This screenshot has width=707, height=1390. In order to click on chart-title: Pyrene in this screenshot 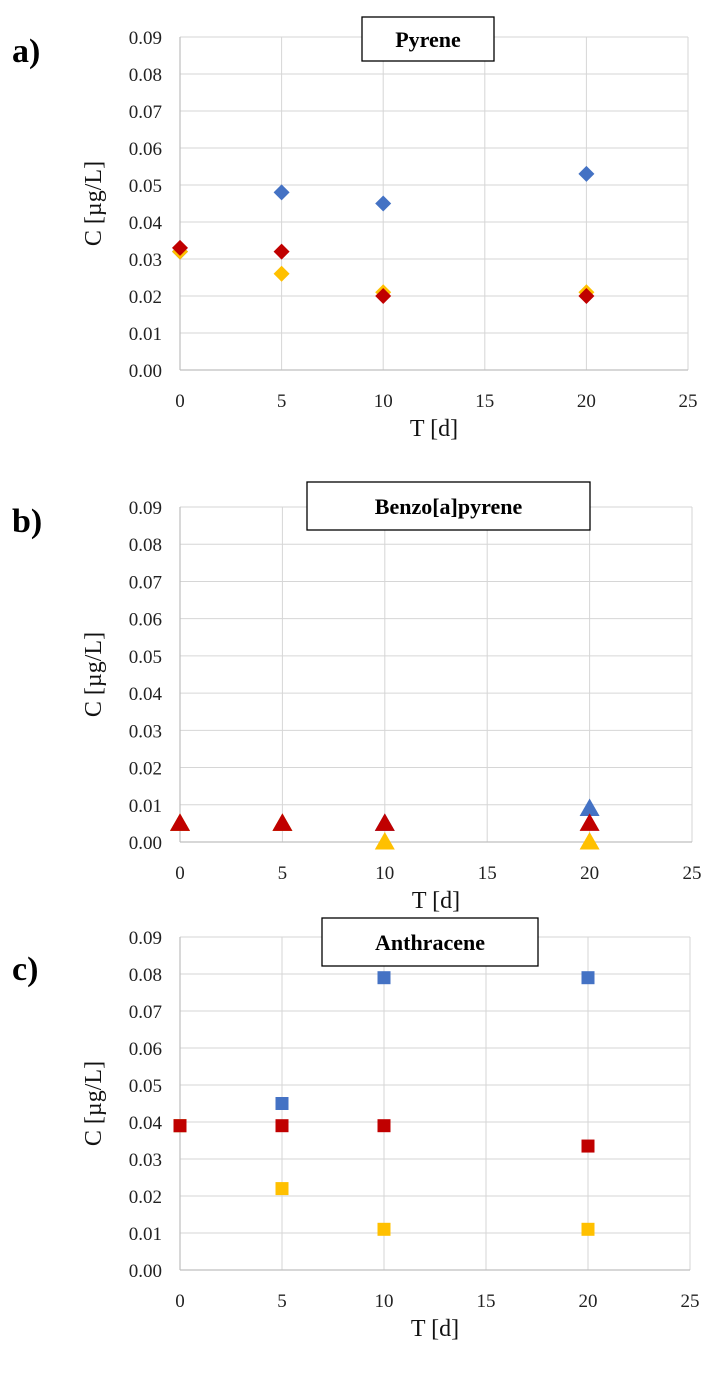, I will do `click(428, 39)`.